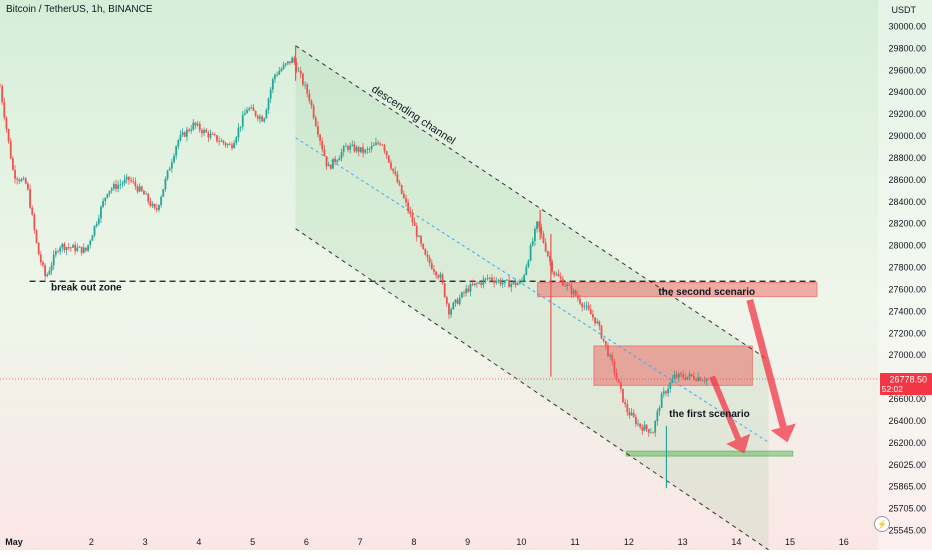  What do you see at coordinates (709, 453) in the screenshot?
I see `zone-support` at bounding box center [709, 453].